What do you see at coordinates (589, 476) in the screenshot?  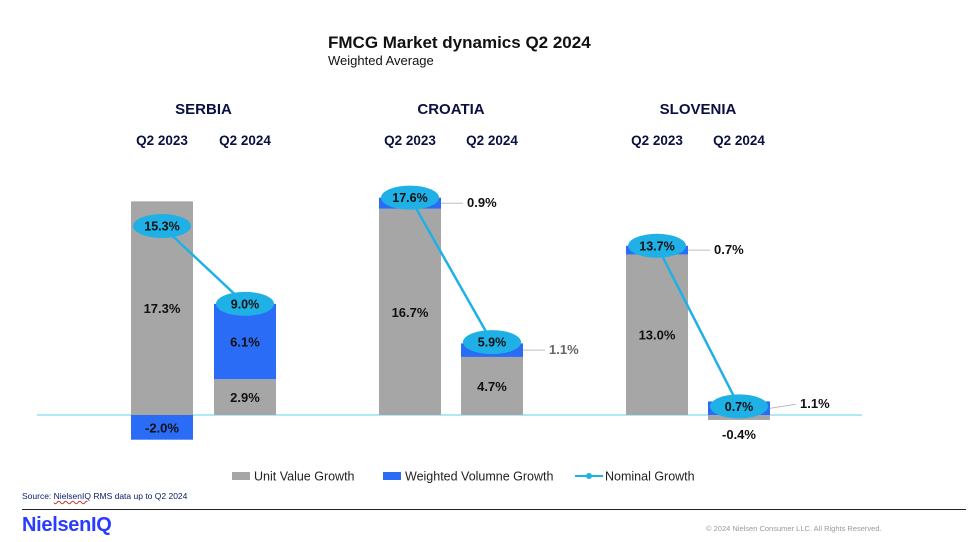 I see `legend-nominal-dot` at bounding box center [589, 476].